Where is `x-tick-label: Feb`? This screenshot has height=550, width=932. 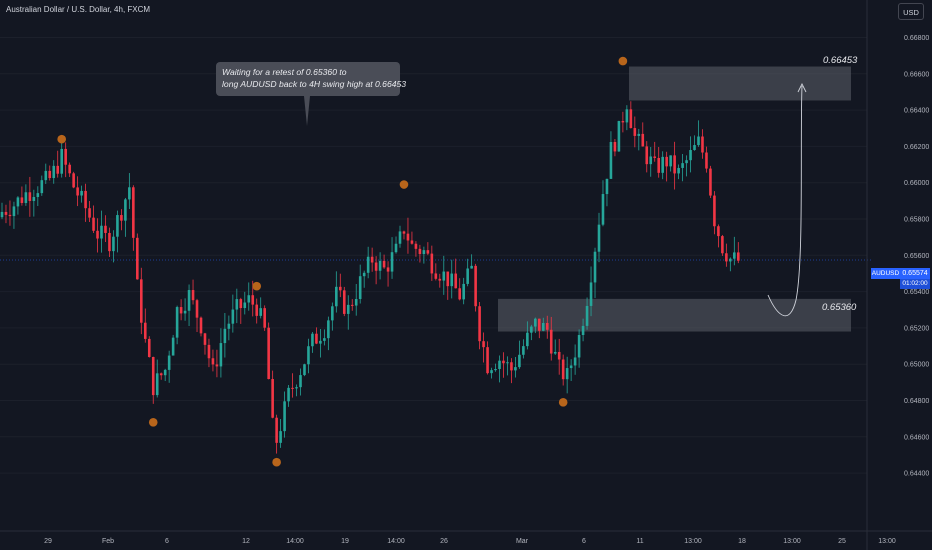 x-tick-label: Feb is located at coordinates (108, 541).